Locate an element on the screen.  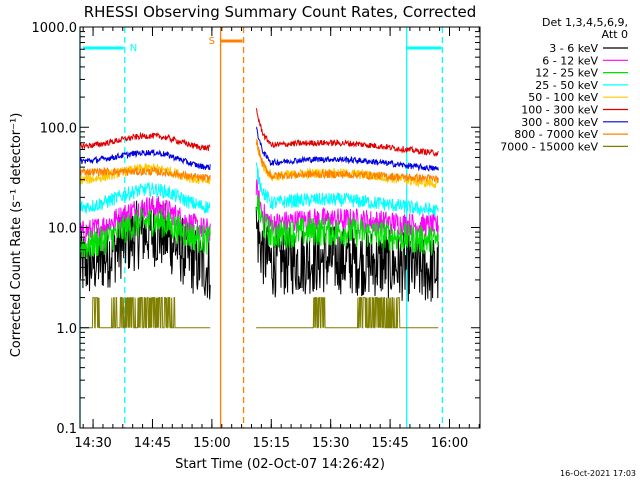
svg-text:Corrected Count Rate (s⁻¹ dete: Corrected Count Rate (s⁻¹ detector⁻¹) is located at coordinates (16, 235).